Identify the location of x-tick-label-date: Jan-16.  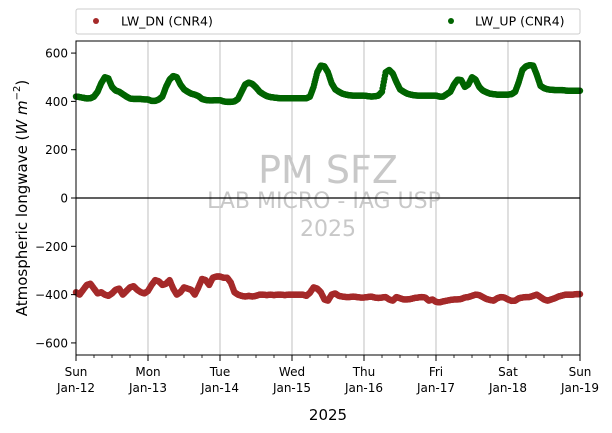
(363, 388).